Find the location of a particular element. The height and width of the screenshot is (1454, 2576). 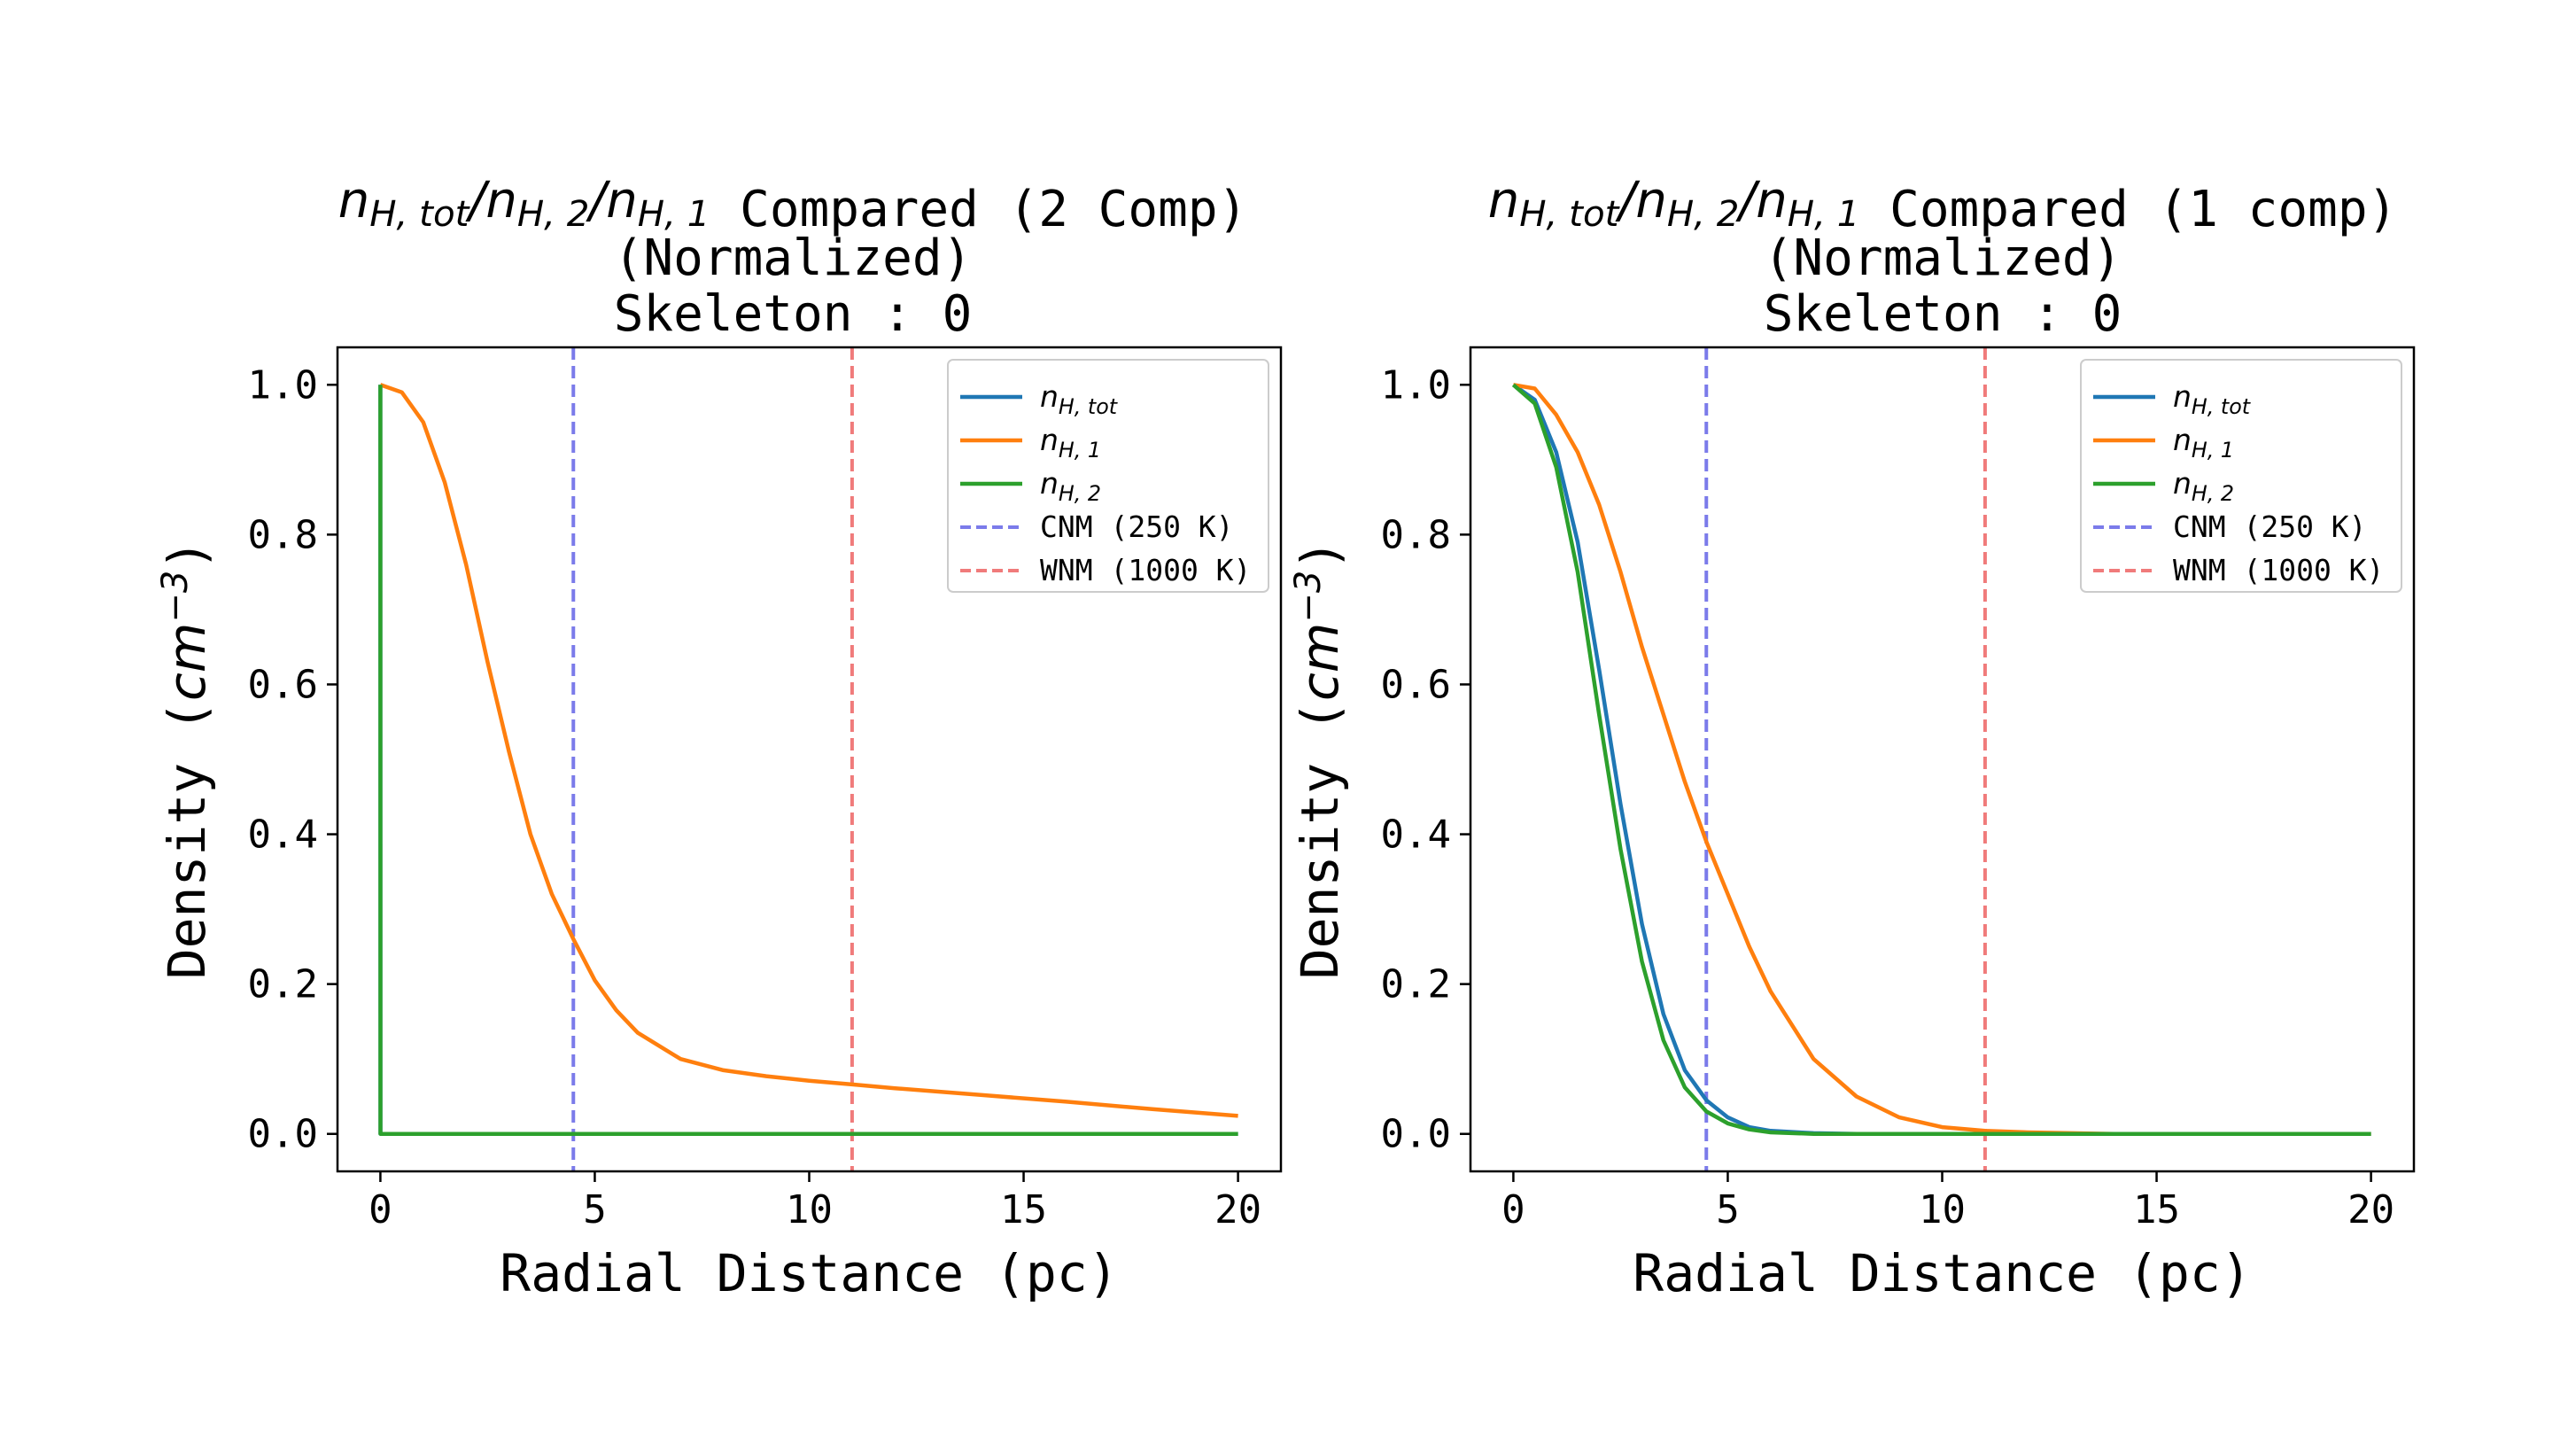

chart-title-line1: nH, tot/nH, 2/nH, 1 Compared (1 comp) is located at coordinates (1943, 205).